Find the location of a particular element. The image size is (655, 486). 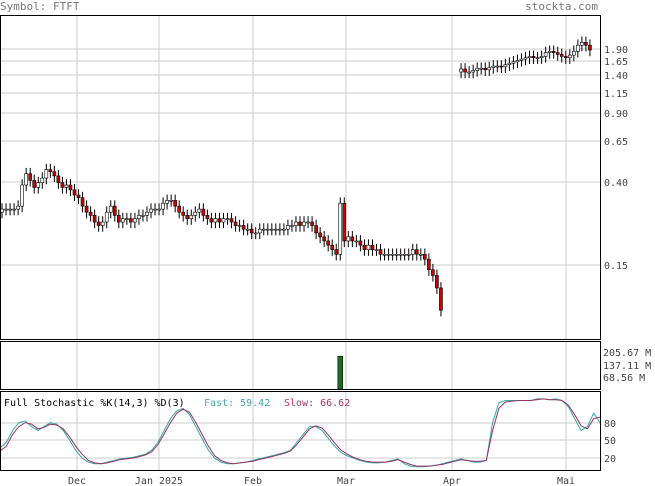

volume-tick-label: 137.11 M is located at coordinates (627, 366).